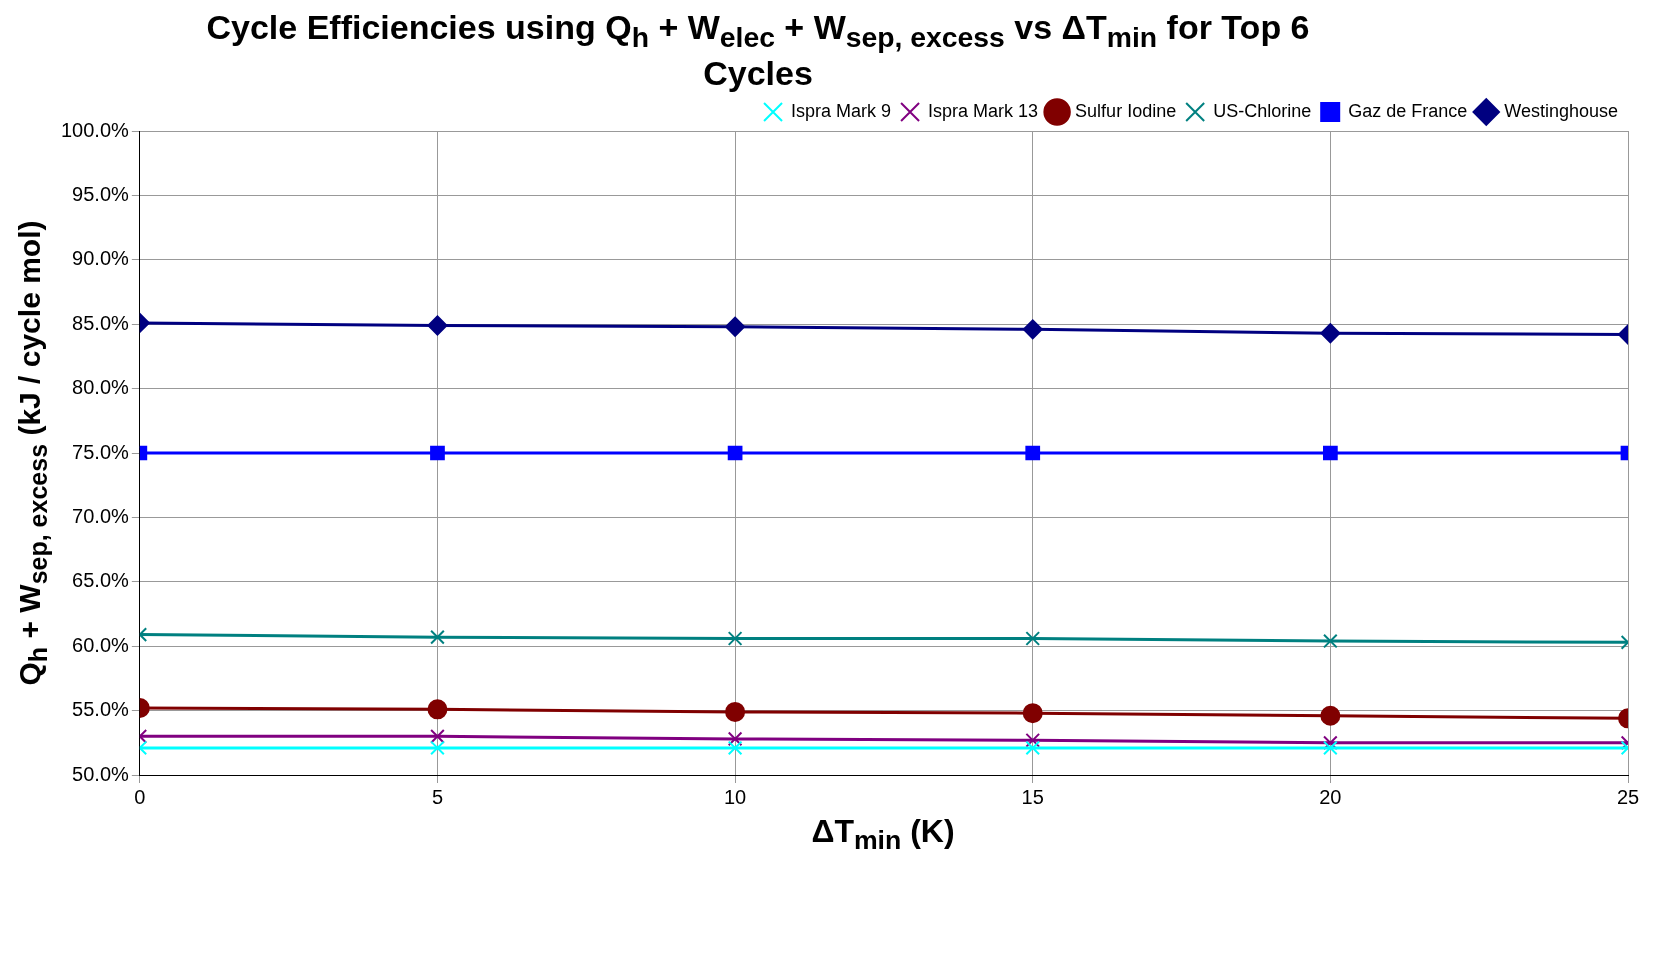 This screenshot has width=1677, height=953. Describe the element at coordinates (101, 773) in the screenshot. I see `y-tick-label: 50.0%` at that location.